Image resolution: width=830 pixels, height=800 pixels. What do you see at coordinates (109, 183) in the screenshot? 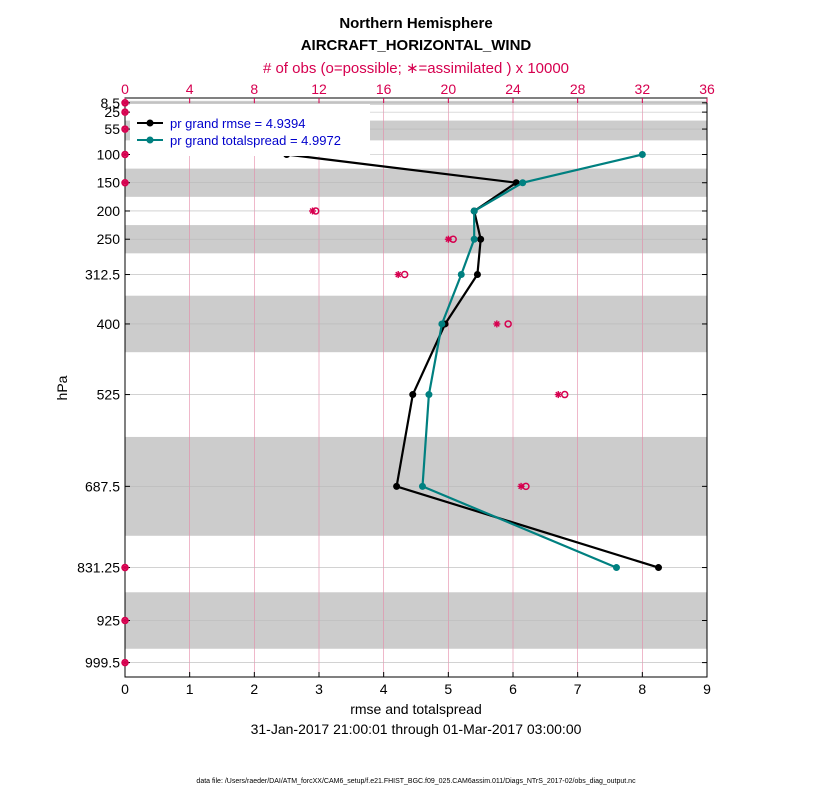
I see `y-tick-label: 150` at bounding box center [109, 183].